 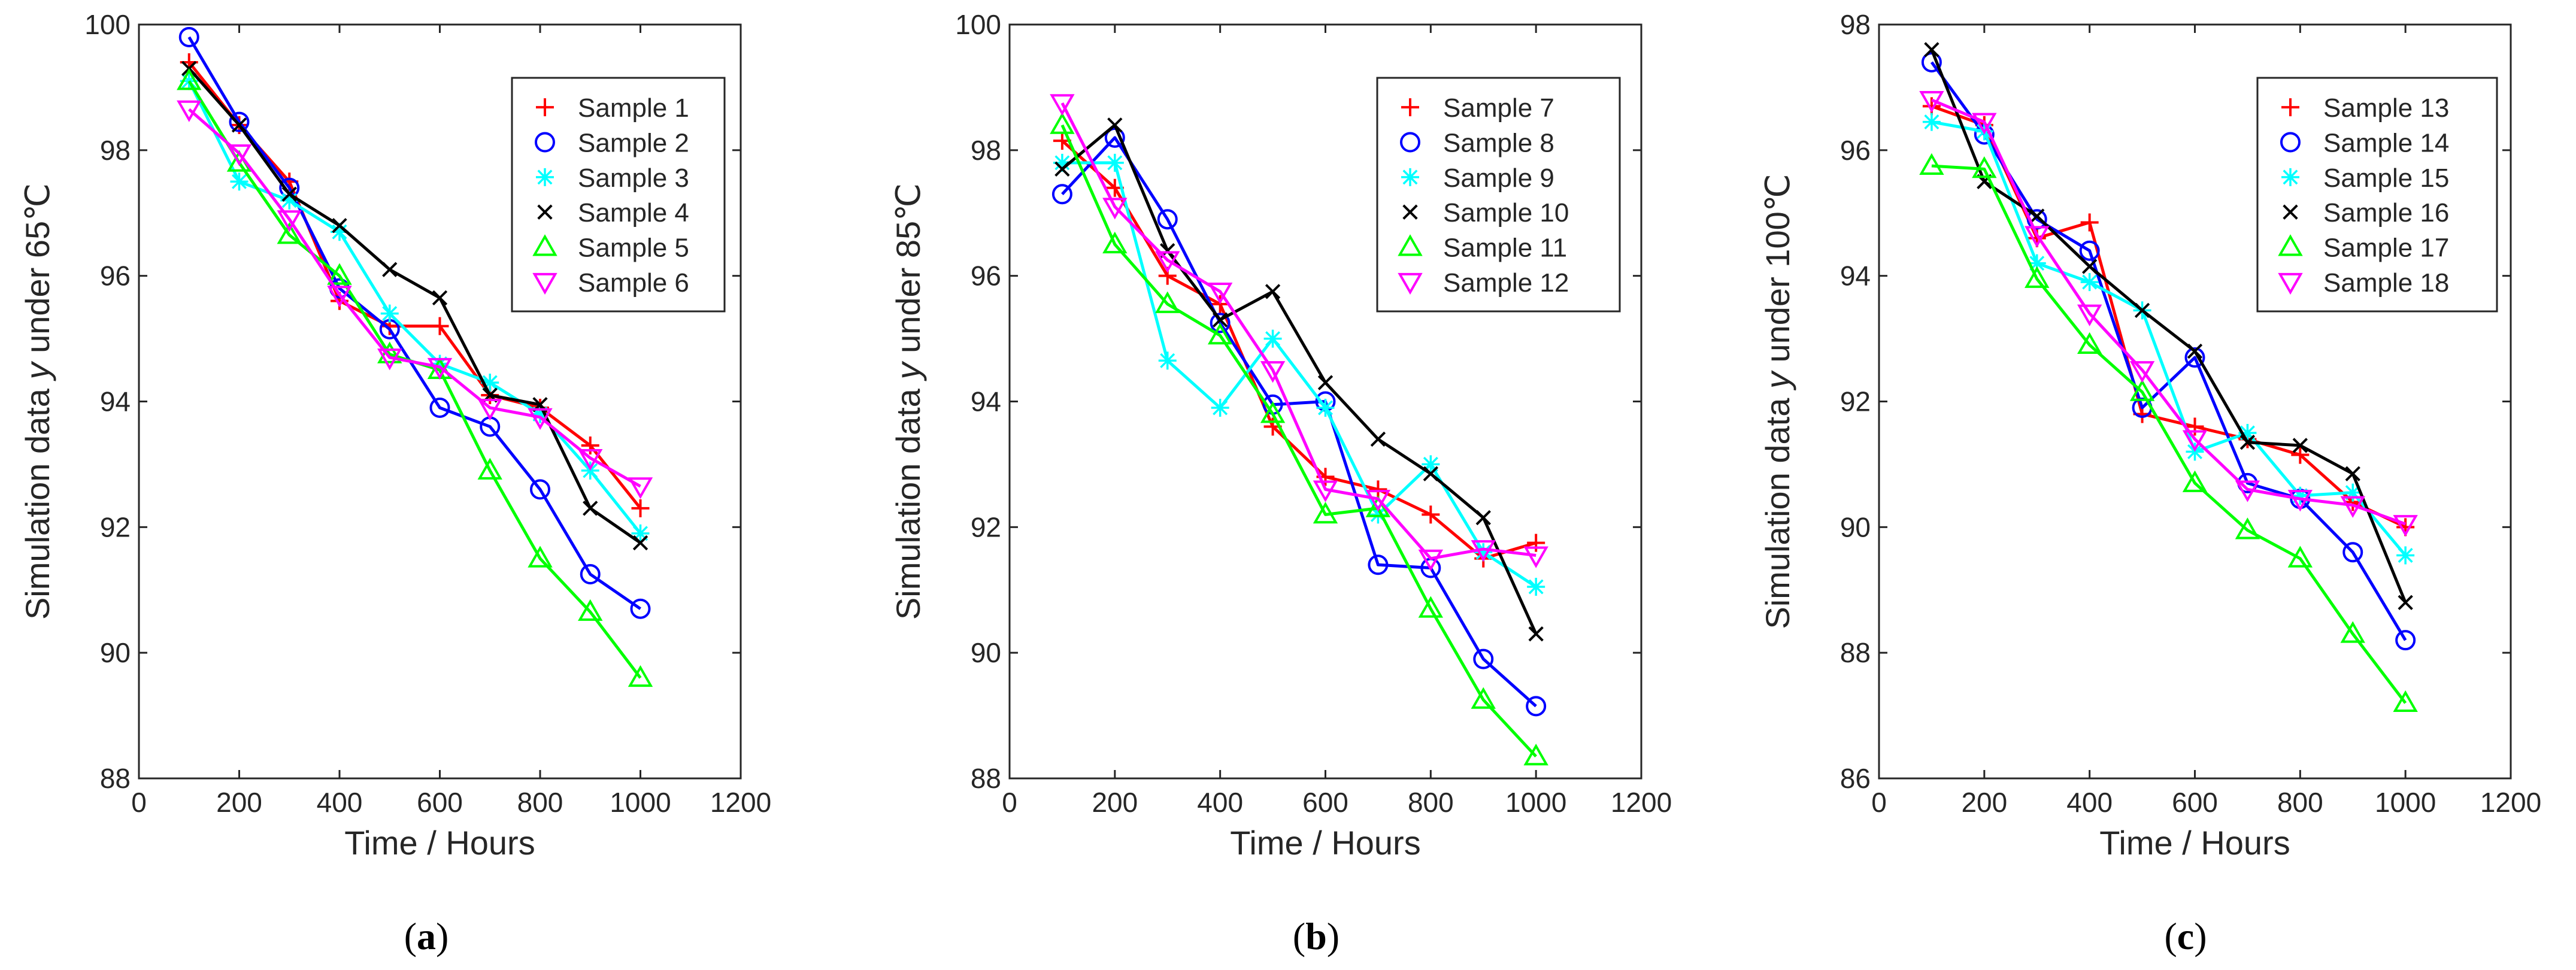 I want to click on legend-entry-label: Sample 18, so click(x=2386, y=283).